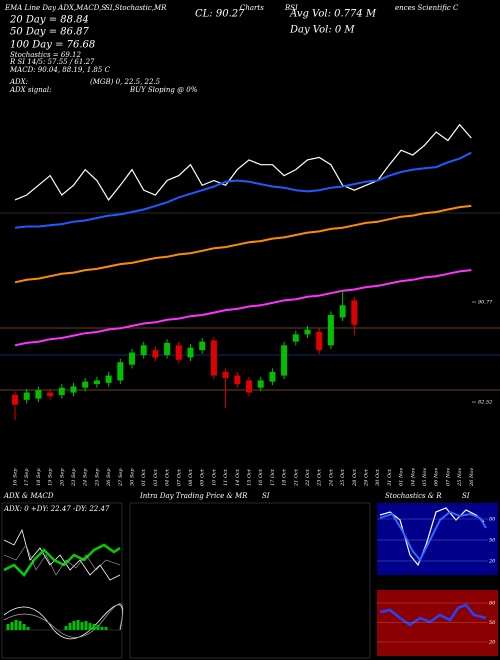 Image resolution: width=500 pixels, height=660 pixels. I want to click on header-text: Charts, so click(252, 8).